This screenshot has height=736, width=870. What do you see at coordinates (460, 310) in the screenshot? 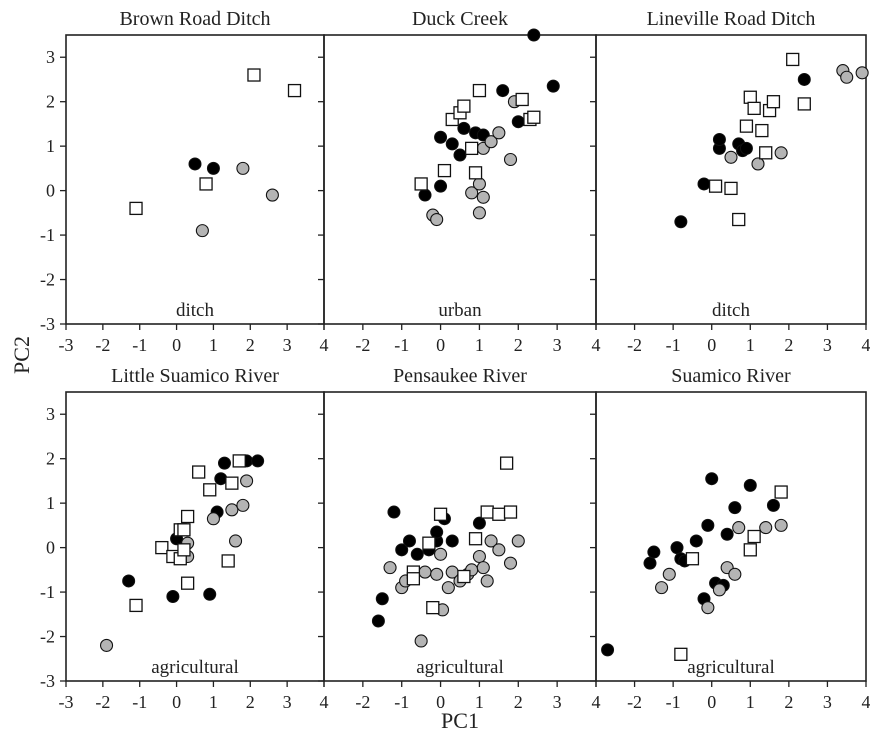
I see `panel-annotation: urban` at bounding box center [460, 310].